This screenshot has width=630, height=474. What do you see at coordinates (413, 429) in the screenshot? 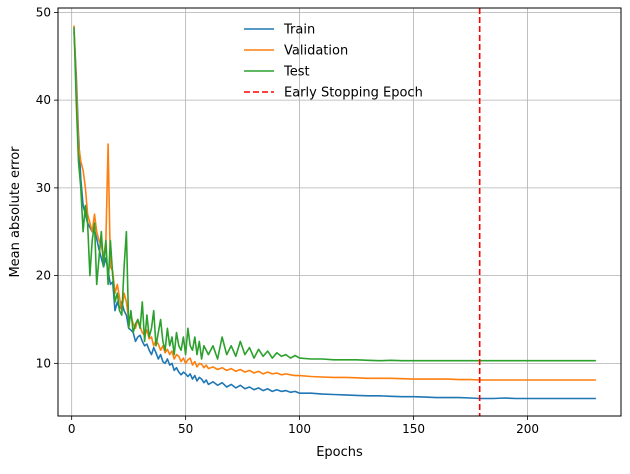
I see `x-tick-label: 150` at bounding box center [413, 429].